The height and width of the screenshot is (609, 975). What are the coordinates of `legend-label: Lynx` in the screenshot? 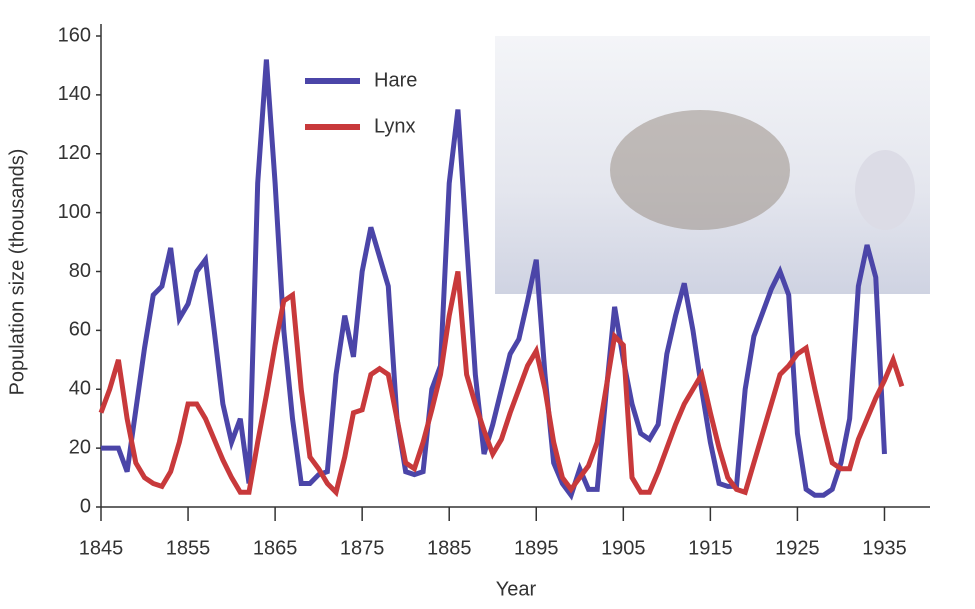 It's located at (395, 126).